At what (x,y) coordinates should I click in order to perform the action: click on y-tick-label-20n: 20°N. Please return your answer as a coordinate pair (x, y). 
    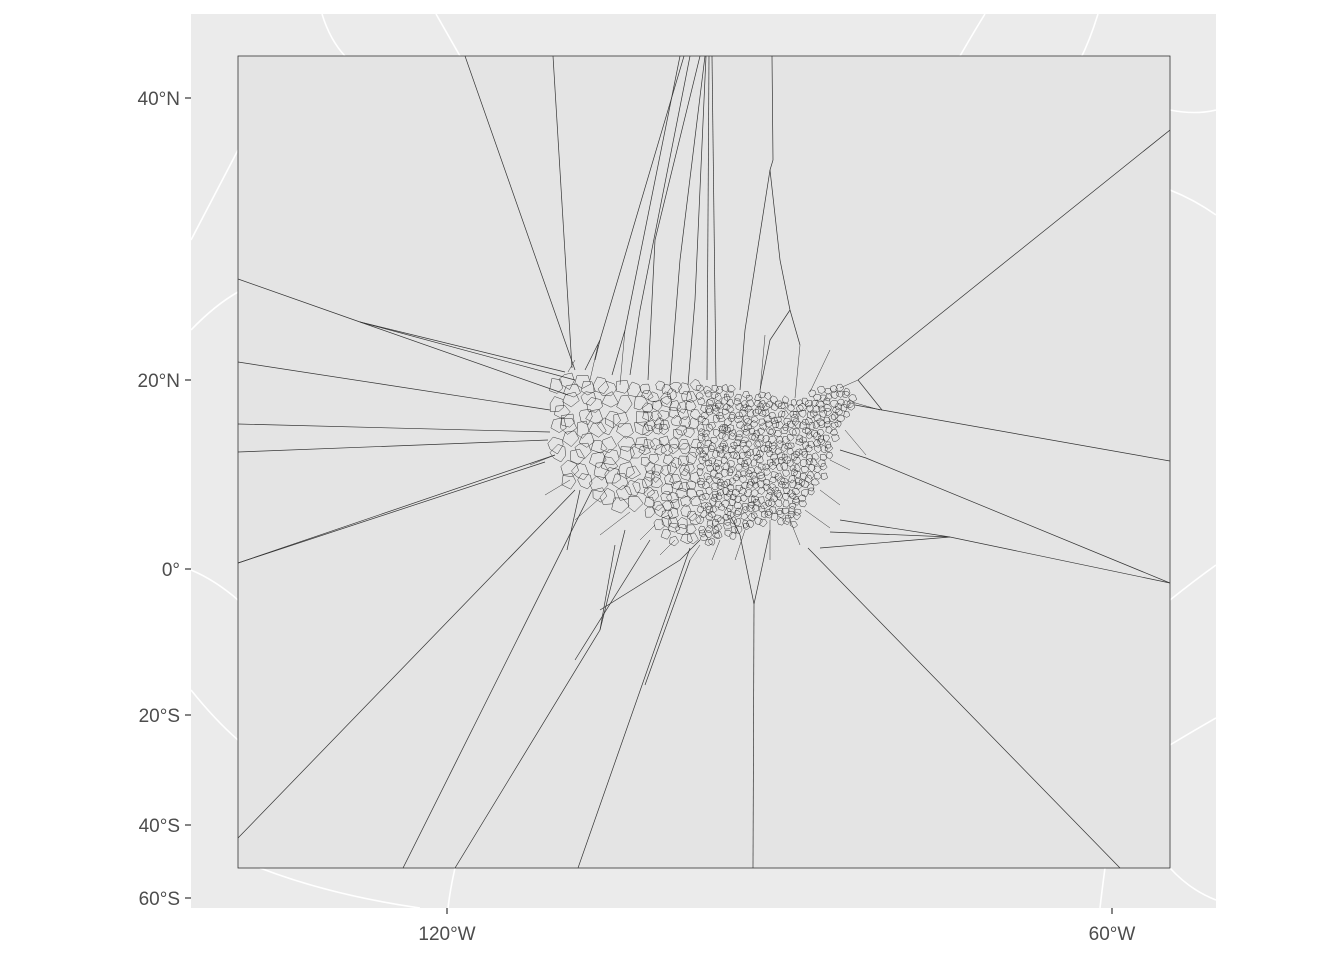
    Looking at the image, I should click on (159, 381).